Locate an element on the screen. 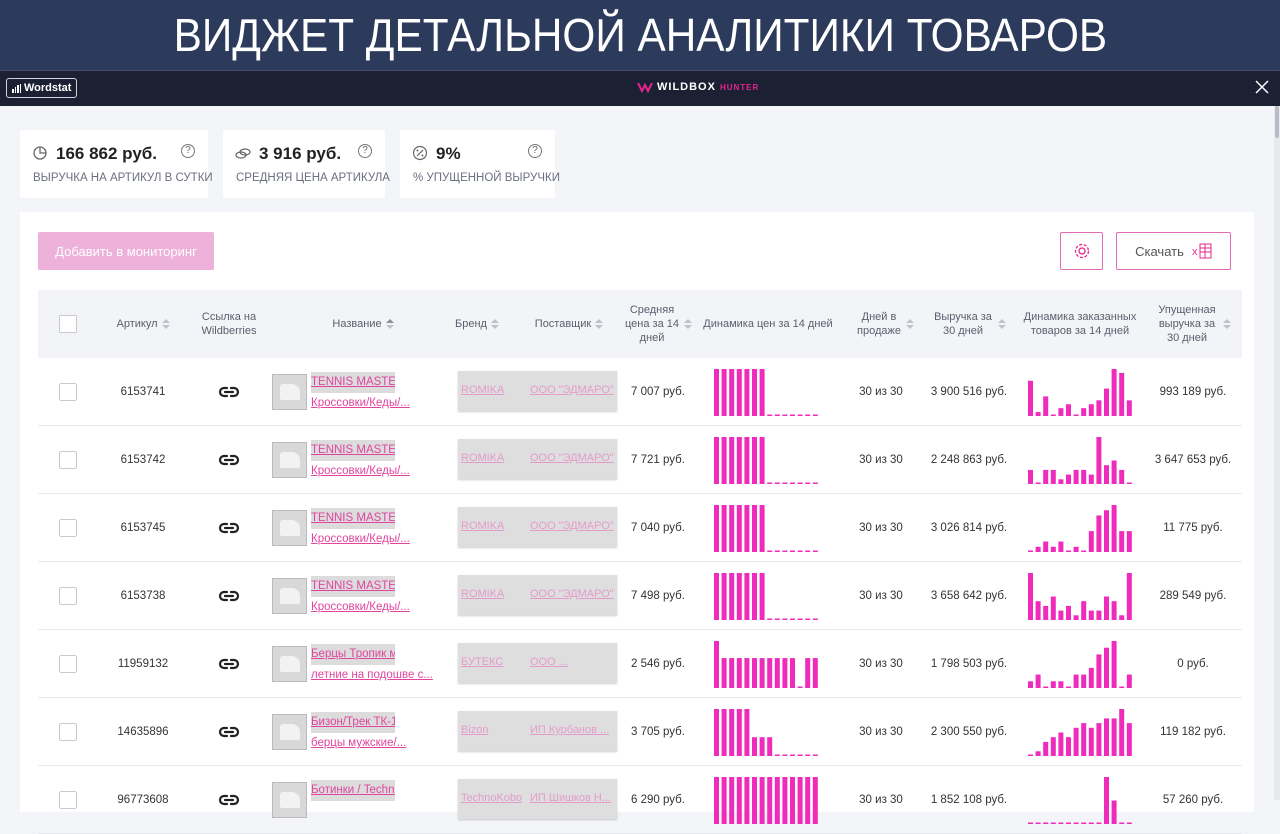 The image size is (1280, 834). wordstat-button: Wordstat is located at coordinates (42, 88).